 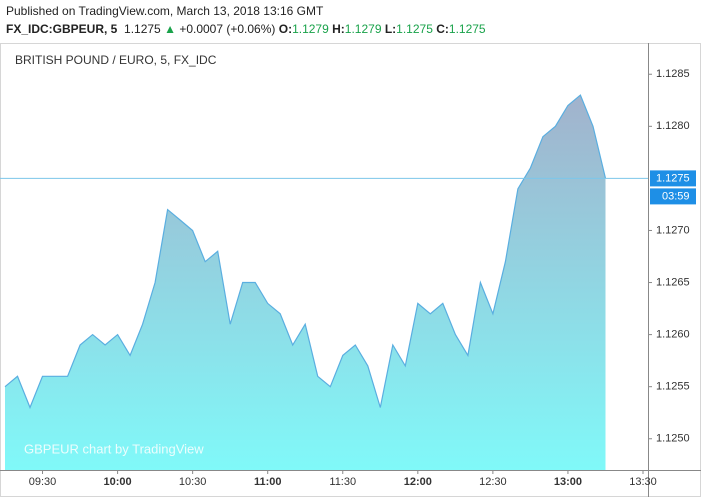 I want to click on x-tick-label: 09:30, so click(x=43, y=482).